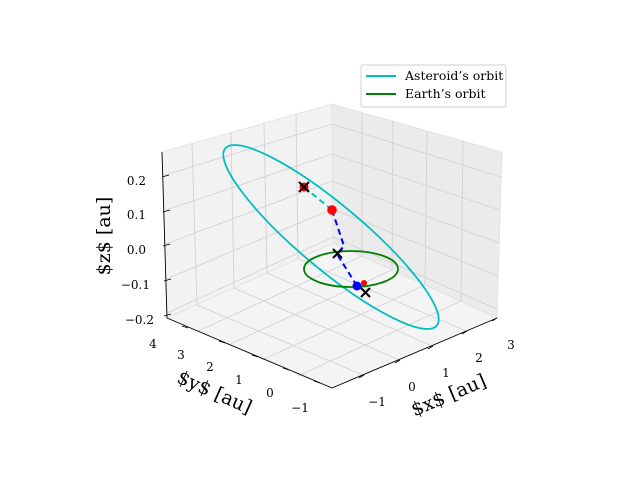 This screenshot has height=480, width=640. I want to click on y-tick-label: 0, so click(270, 393).